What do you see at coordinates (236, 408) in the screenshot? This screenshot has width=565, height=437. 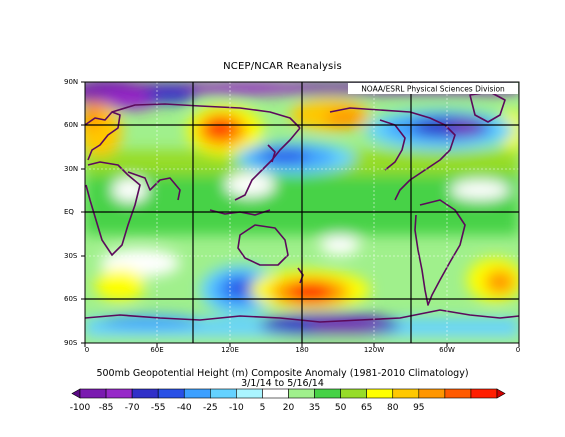 I see `colorbar-tick-label: -10` at bounding box center [236, 408].